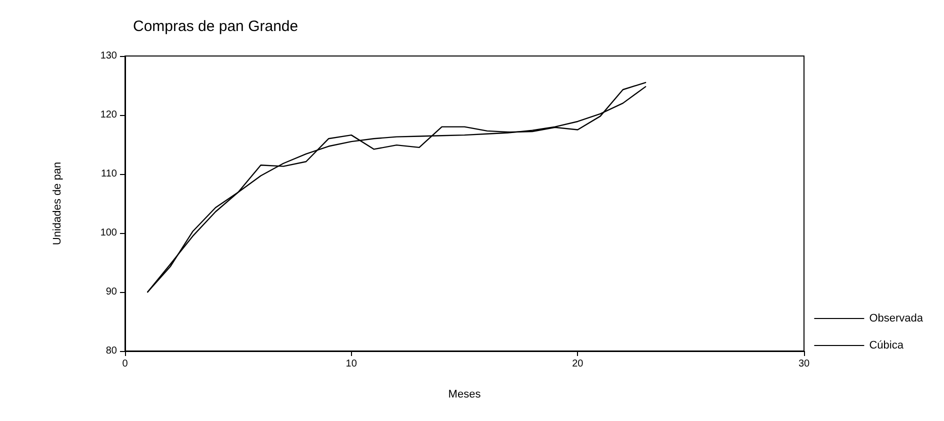 This screenshot has width=944, height=421. Describe the element at coordinates (109, 233) in the screenshot. I see `y-tick-label: 100` at that location.